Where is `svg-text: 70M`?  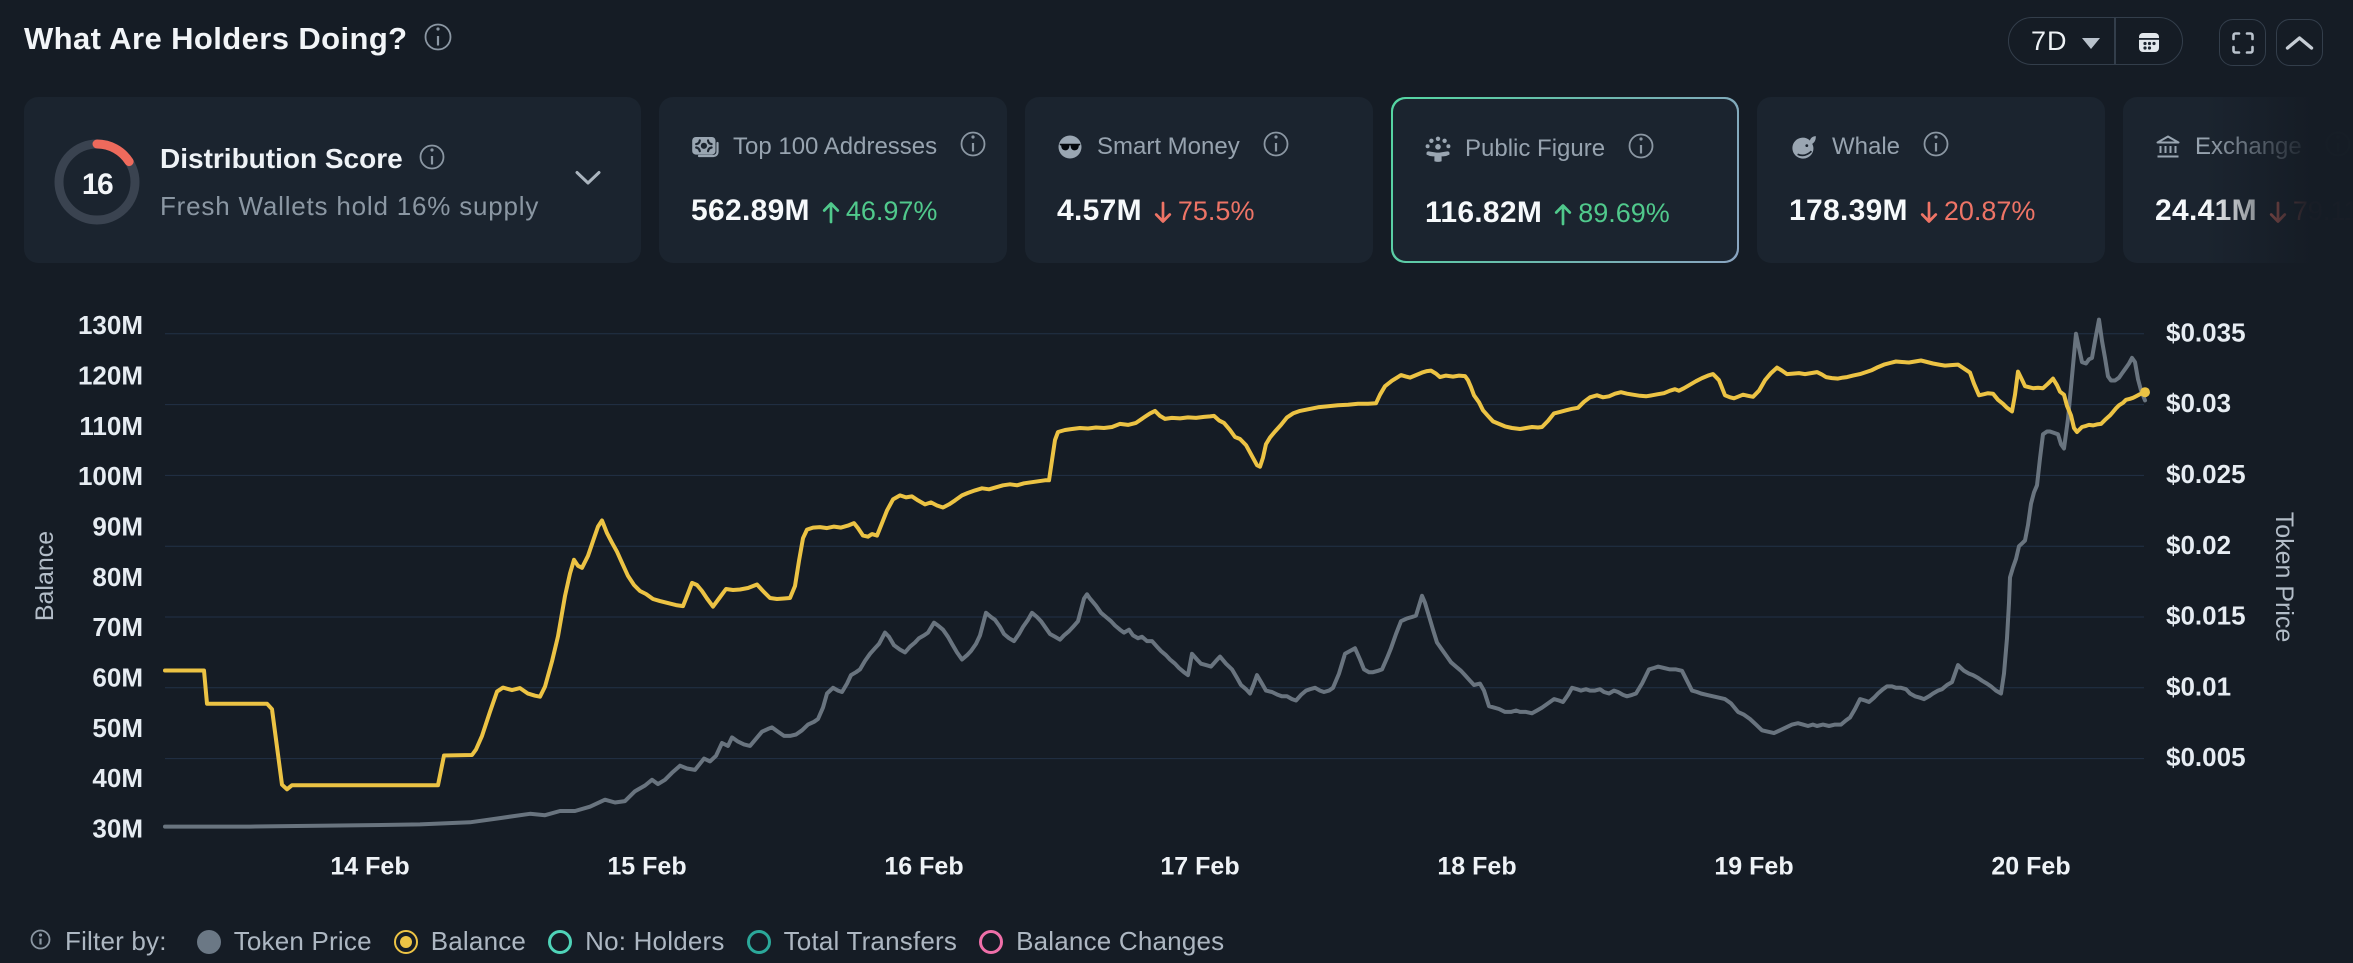
svg-text: 70M is located at coordinates (117, 627).